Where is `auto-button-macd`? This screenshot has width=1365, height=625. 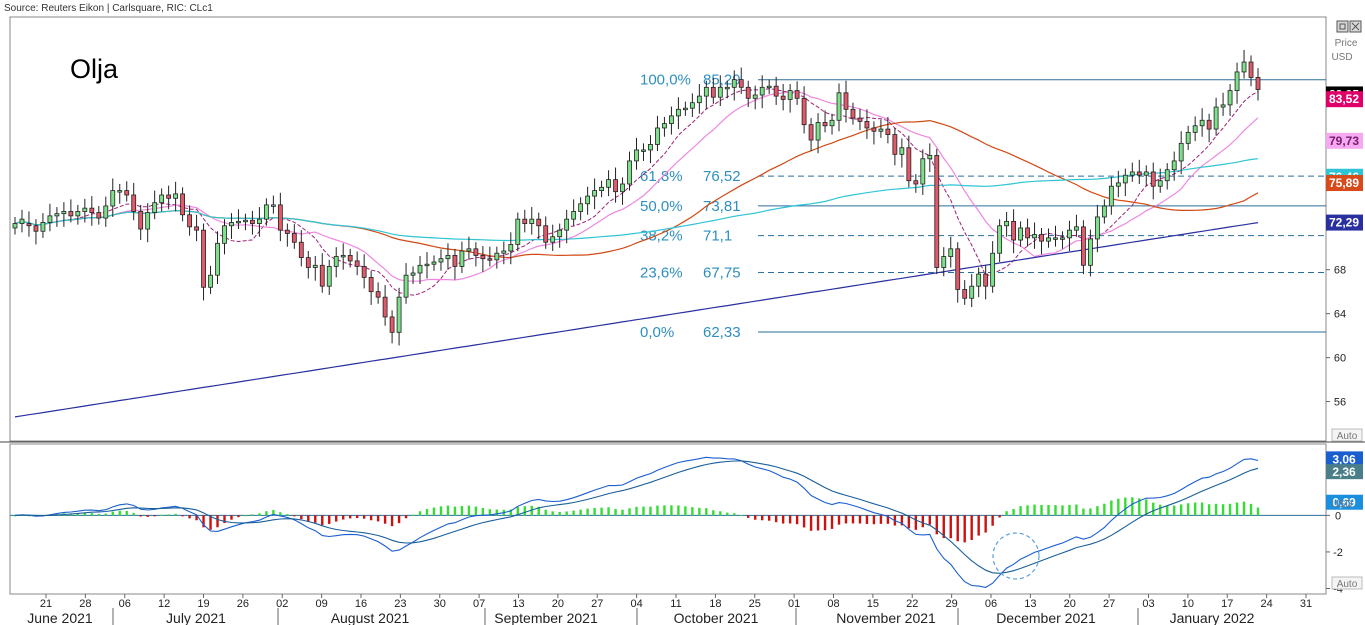 auto-button-macd is located at coordinates (1347, 583).